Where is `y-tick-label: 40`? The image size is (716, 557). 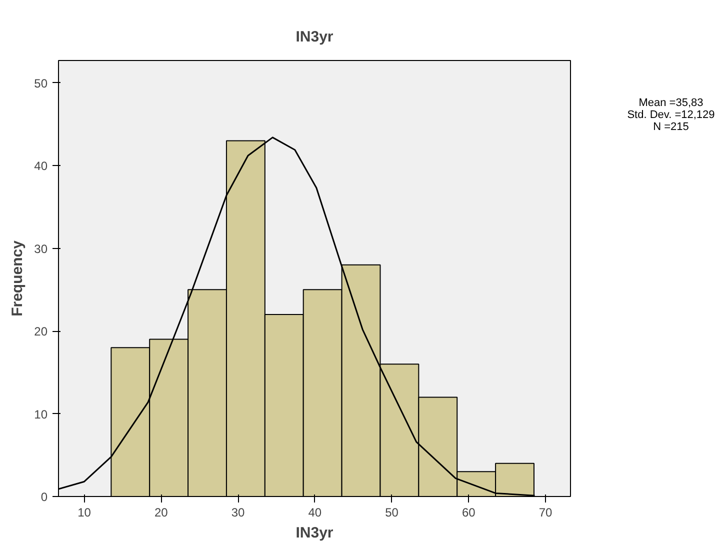
y-tick-label: 40 is located at coordinates (41, 166).